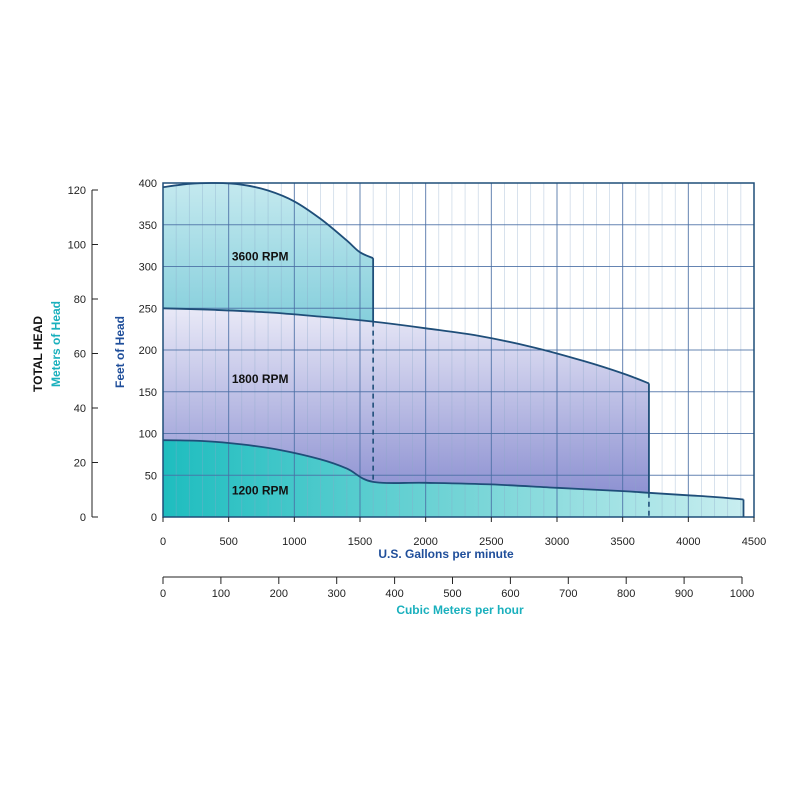 Image resolution: width=800 pixels, height=800 pixels. I want to click on x-primary-tick-label: 4000, so click(688, 542).